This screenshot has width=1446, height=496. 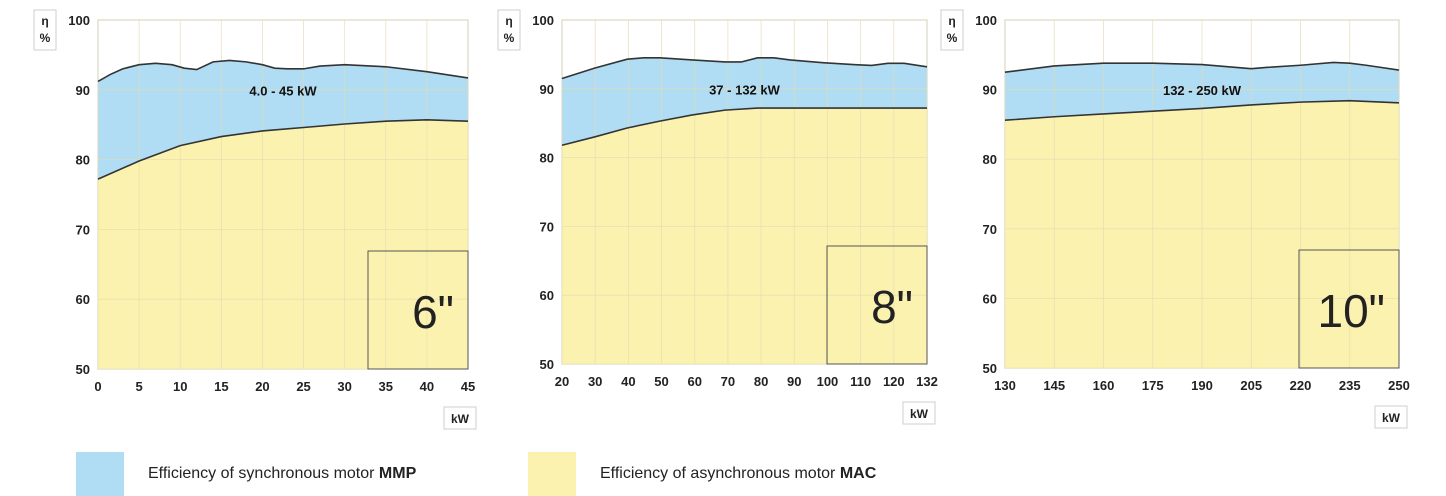 I want to click on x-tick-label: 45, so click(x=468, y=386).